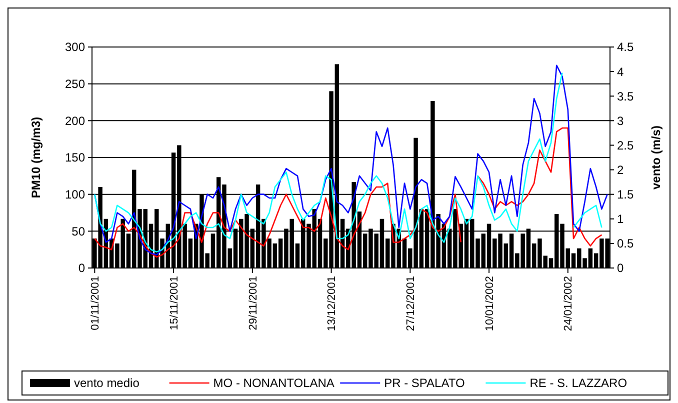 The height and width of the screenshot is (403, 678). I want to click on y-tick-label: 200, so click(75, 121).